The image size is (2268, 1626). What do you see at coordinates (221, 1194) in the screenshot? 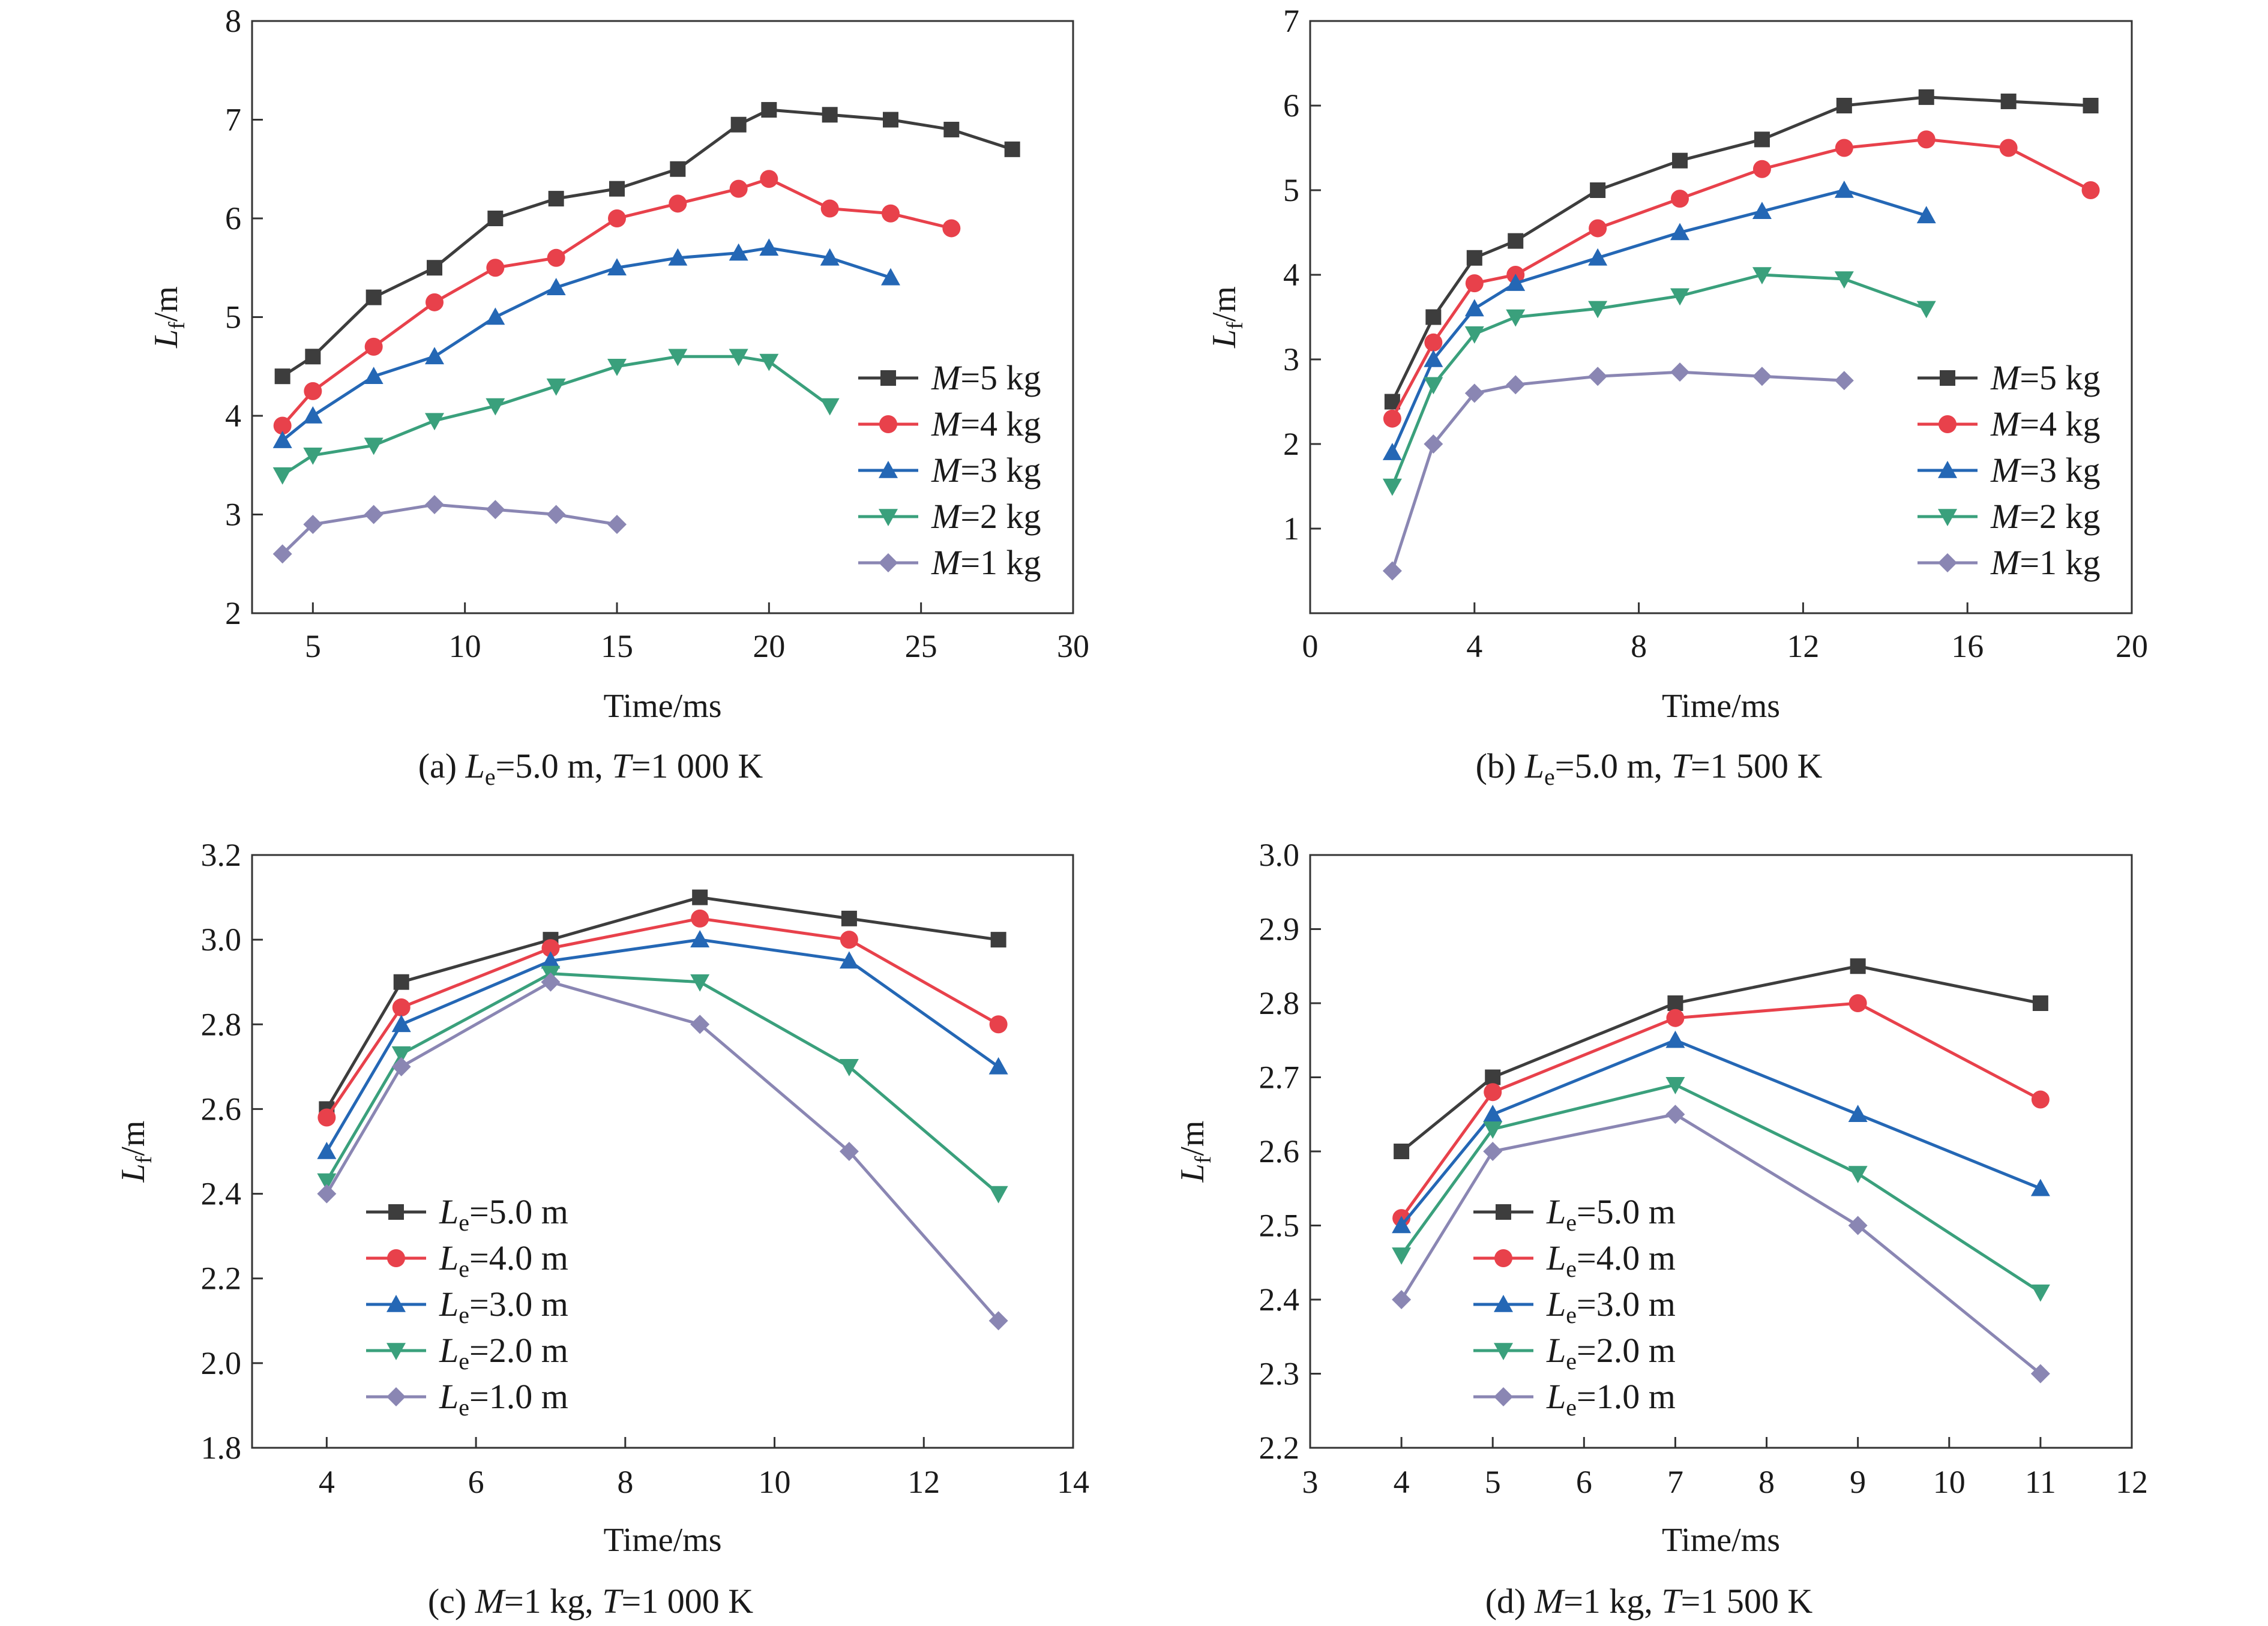
I see `y-tick-label: 2.4` at bounding box center [221, 1194].